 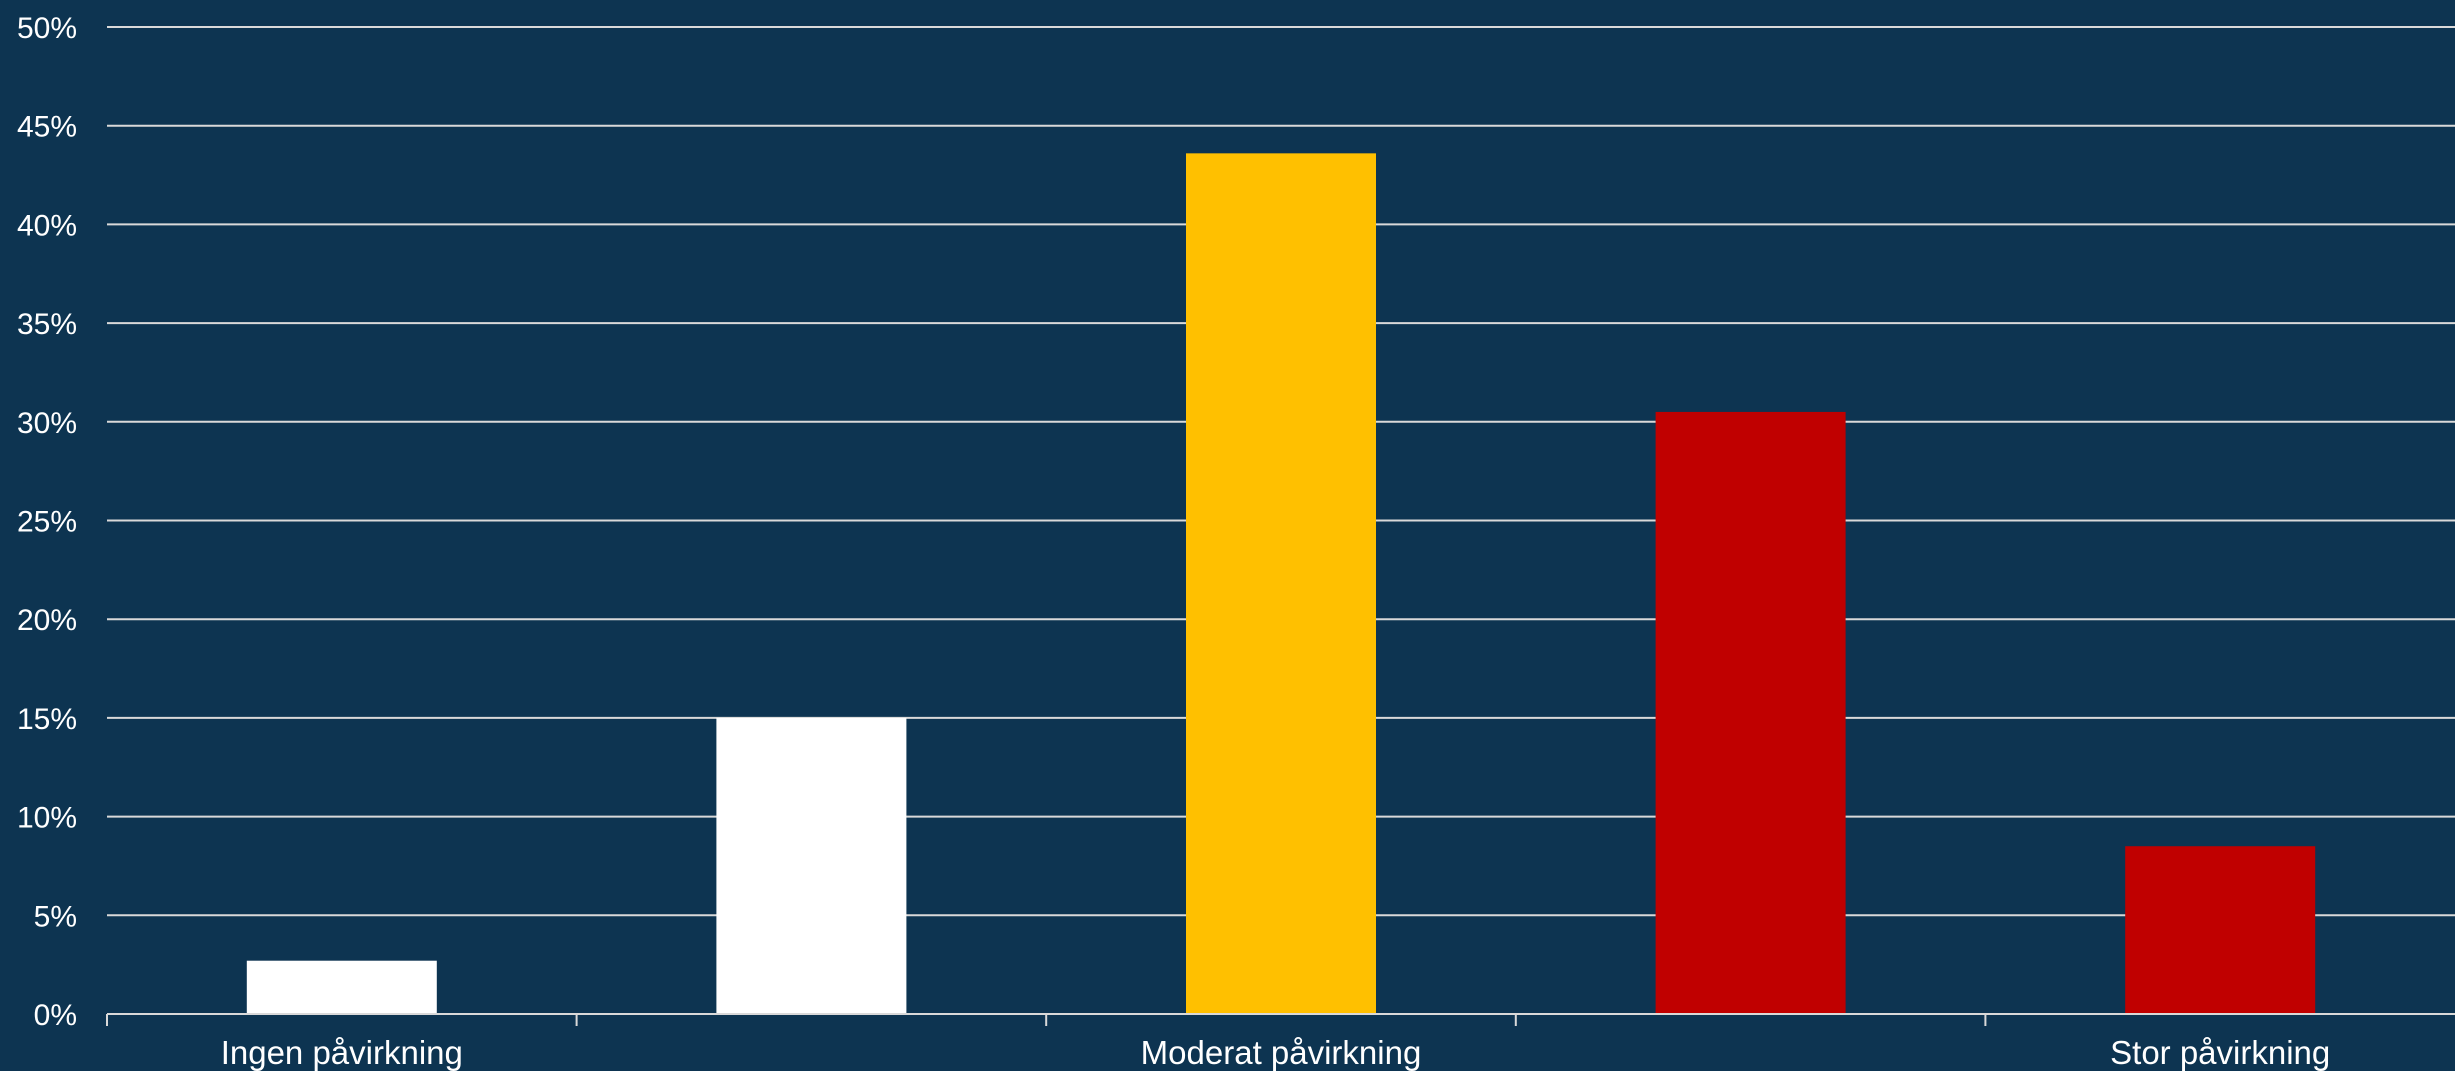 I want to click on y-tick-label: 45%, so click(x=47, y=127).